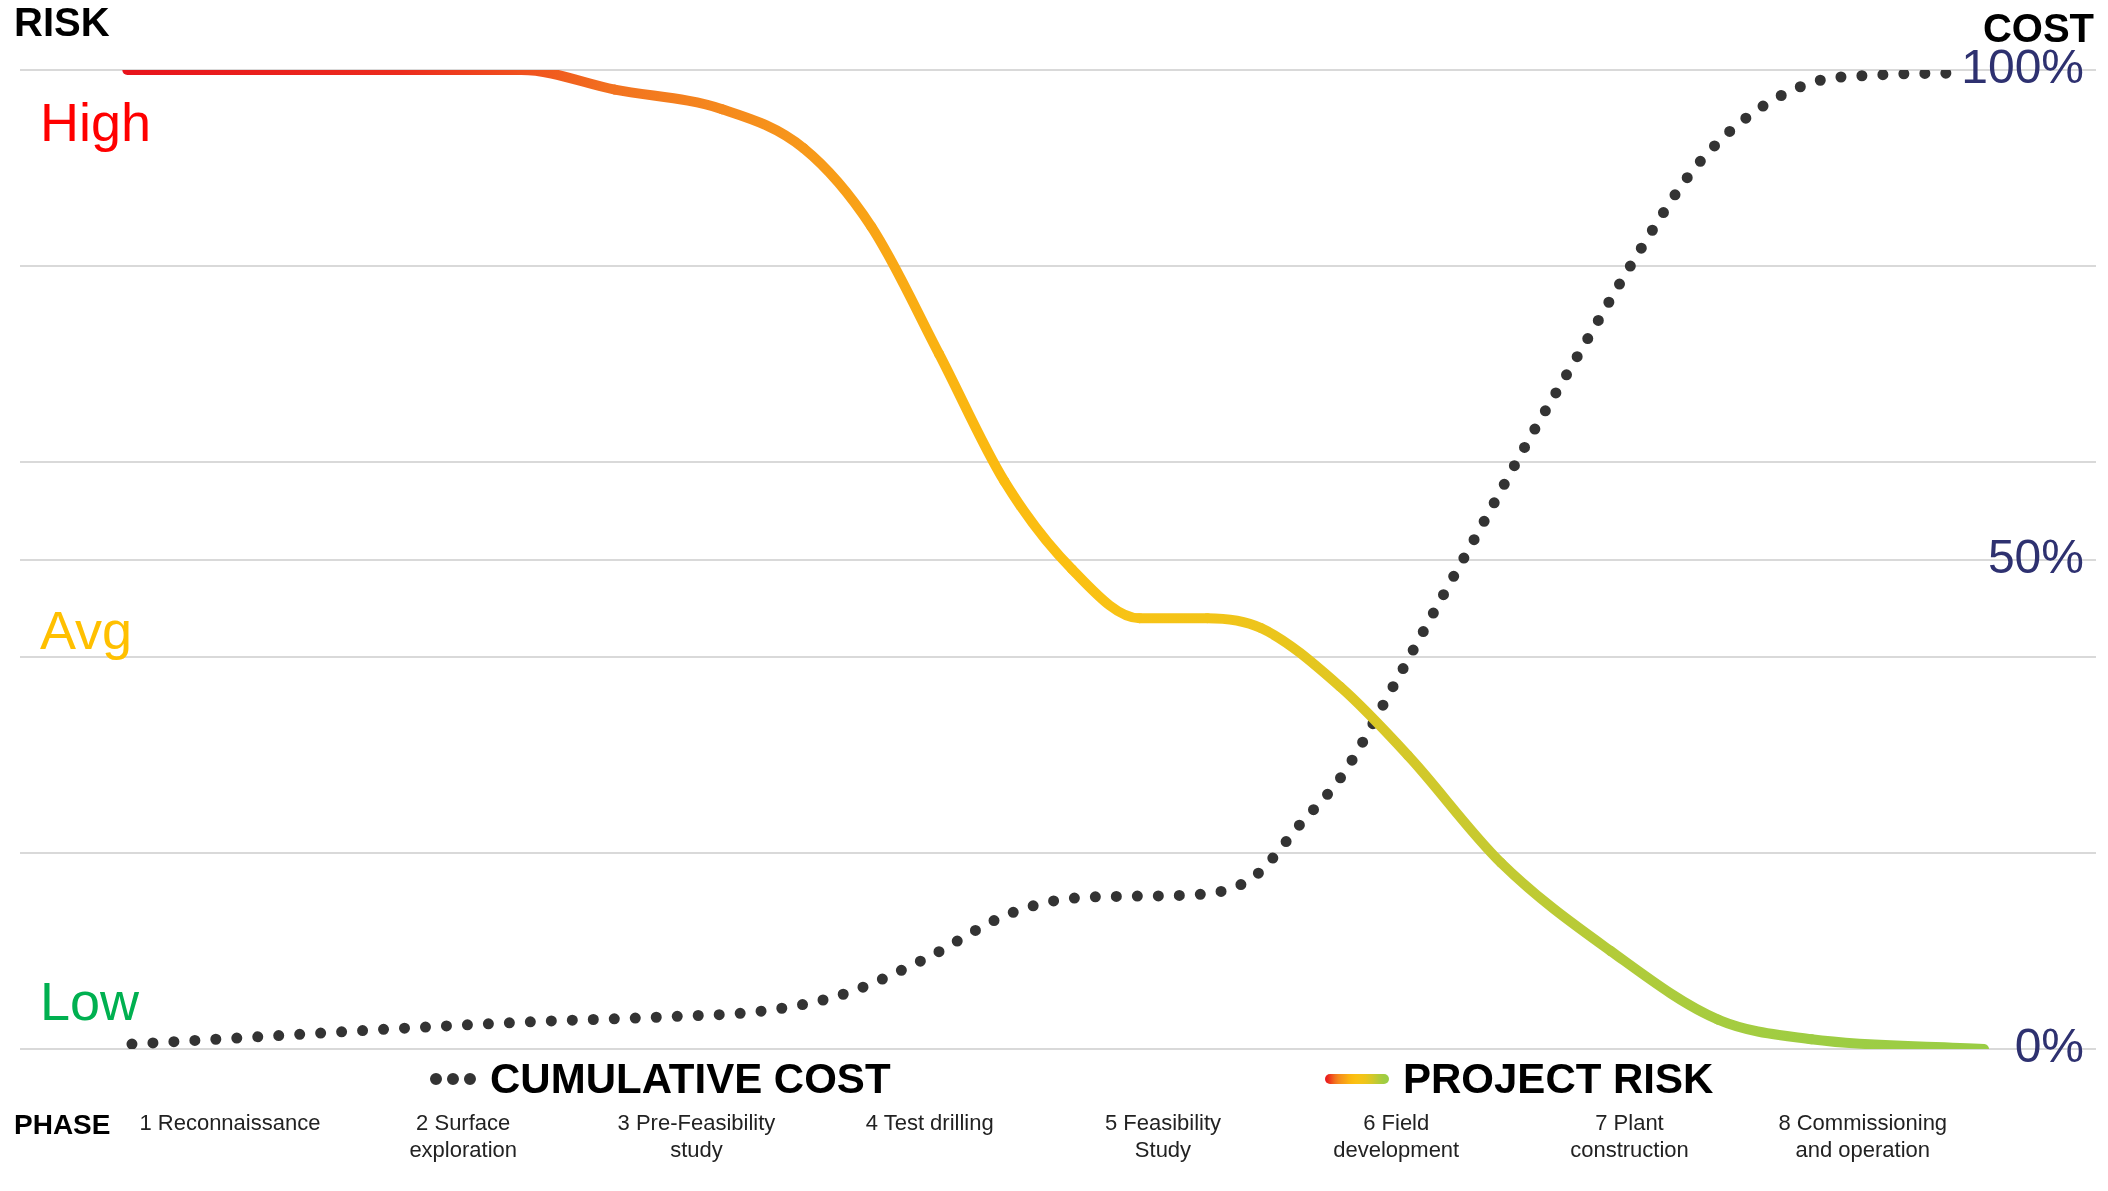 The height and width of the screenshot is (1191, 2108). What do you see at coordinates (1863, 1136) in the screenshot?
I see `x-tick-label: 8 Commissioning and operation` at bounding box center [1863, 1136].